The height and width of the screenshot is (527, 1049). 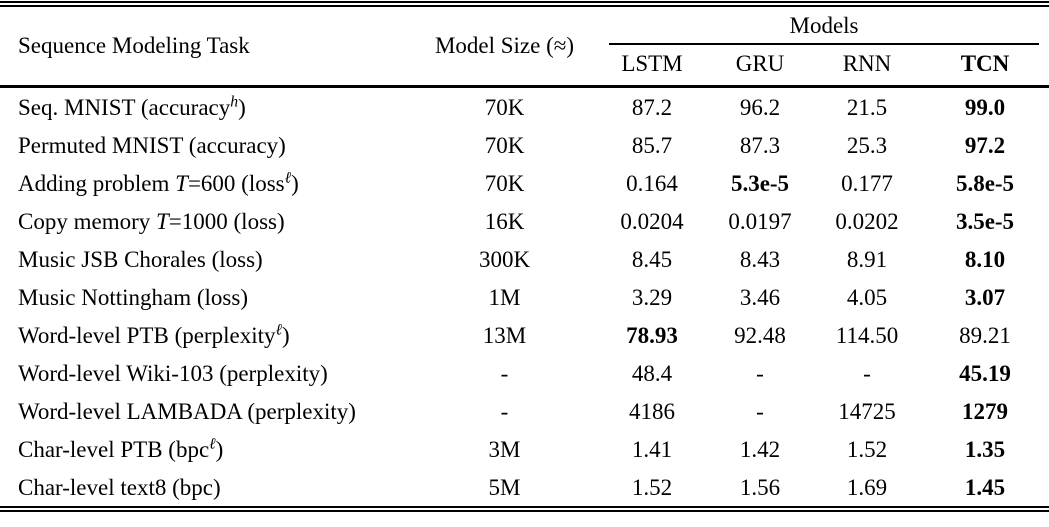 What do you see at coordinates (867, 259) in the screenshot?
I see `value-cell-rnn: 8.91` at bounding box center [867, 259].